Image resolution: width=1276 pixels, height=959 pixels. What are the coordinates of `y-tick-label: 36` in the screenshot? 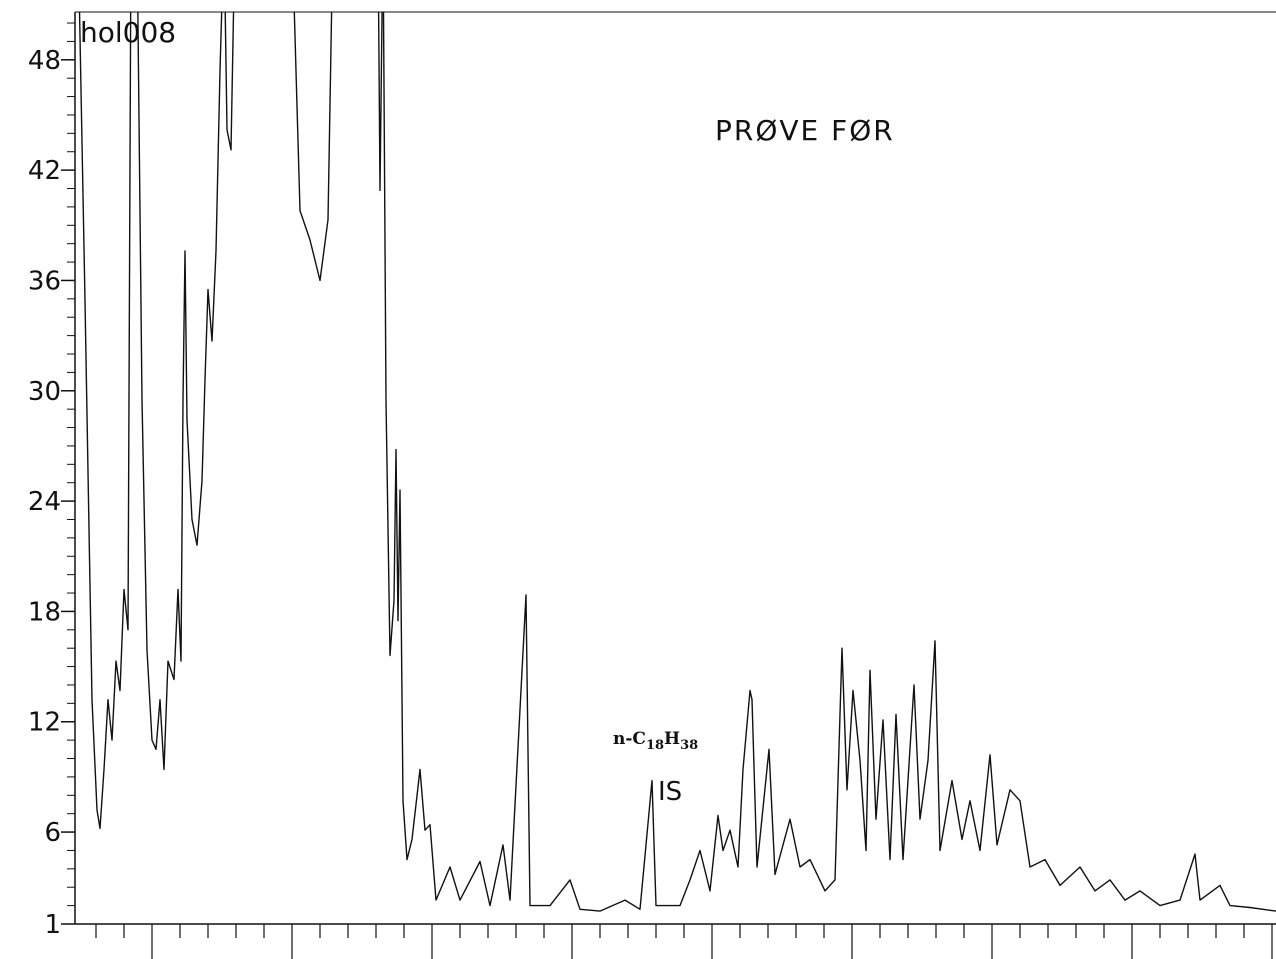 It's located at (44, 281).